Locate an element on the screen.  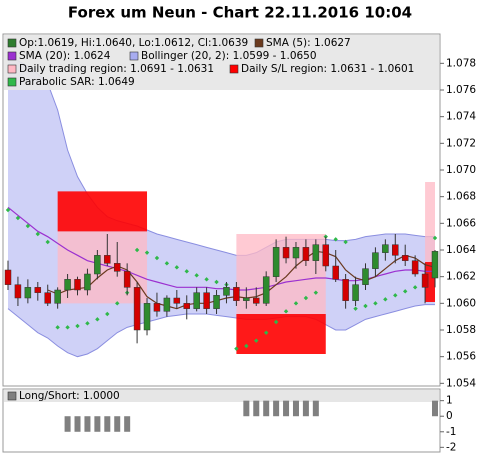
y-tick-label: 1.066 is located at coordinates (461, 223).